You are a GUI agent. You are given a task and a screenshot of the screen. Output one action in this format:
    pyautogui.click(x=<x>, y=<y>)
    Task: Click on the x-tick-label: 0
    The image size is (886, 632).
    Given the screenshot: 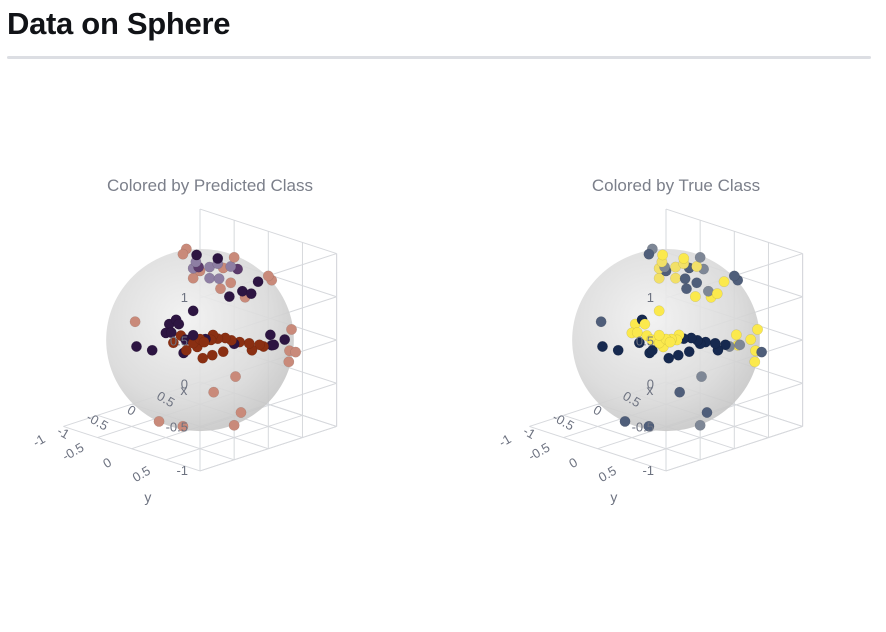 What is the action you would take?
    pyautogui.click(x=598, y=410)
    